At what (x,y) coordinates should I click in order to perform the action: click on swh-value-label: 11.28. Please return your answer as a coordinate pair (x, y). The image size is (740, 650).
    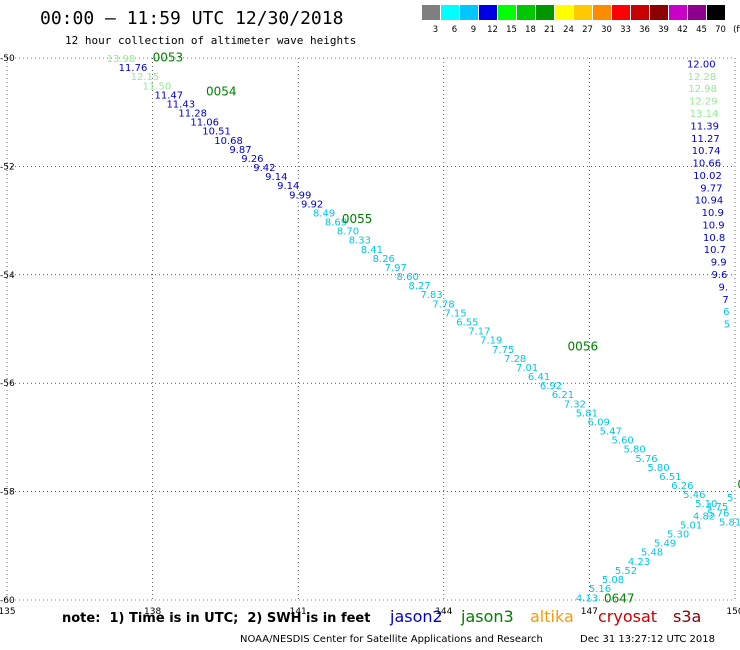
    Looking at the image, I should click on (192, 114).